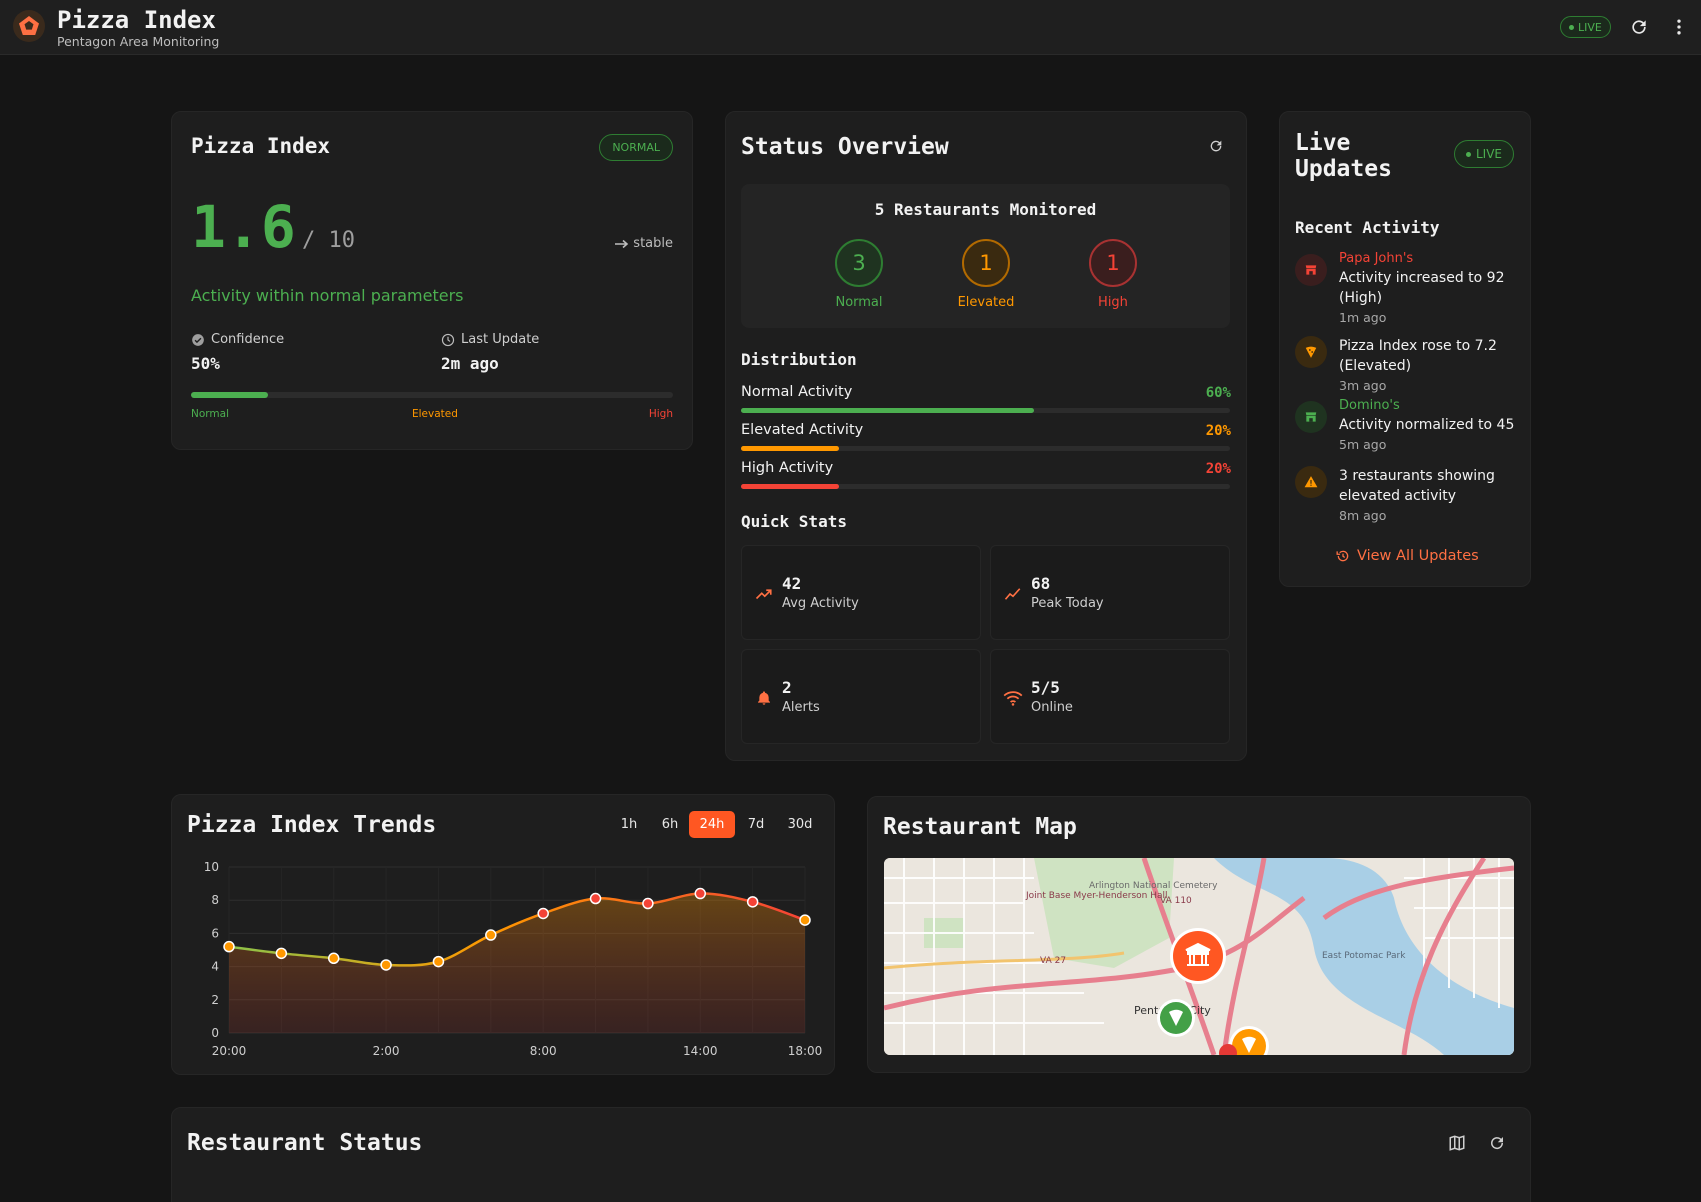 This screenshot has height=1202, width=1701. Describe the element at coordinates (1218, 469) in the screenshot. I see `high-activity-pct: 20%` at that location.